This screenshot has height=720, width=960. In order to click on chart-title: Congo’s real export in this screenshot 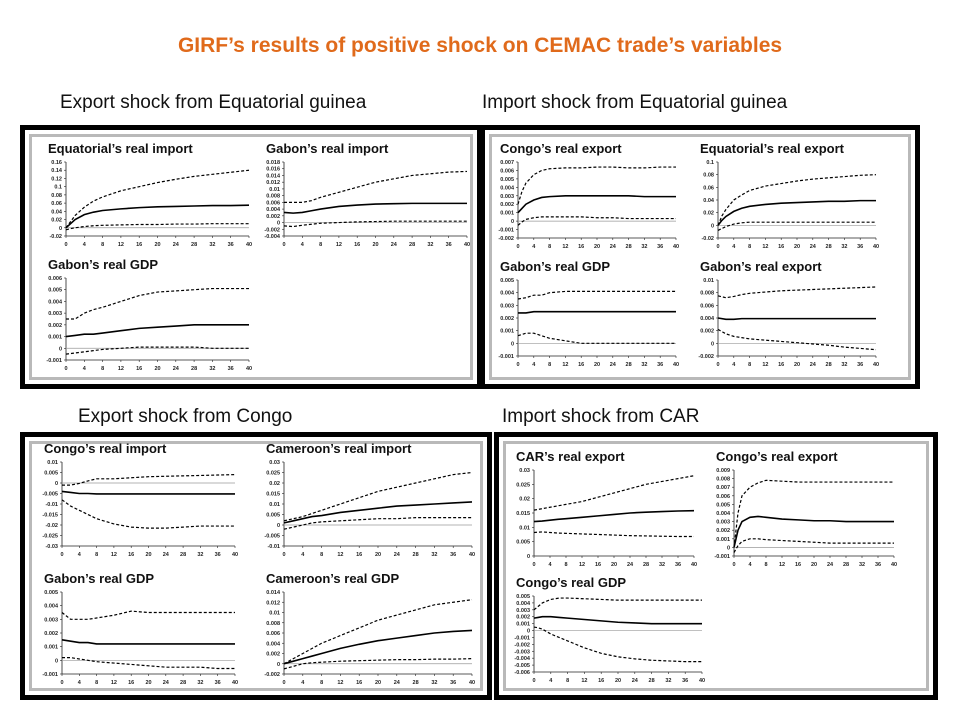, I will do `click(777, 456)`.